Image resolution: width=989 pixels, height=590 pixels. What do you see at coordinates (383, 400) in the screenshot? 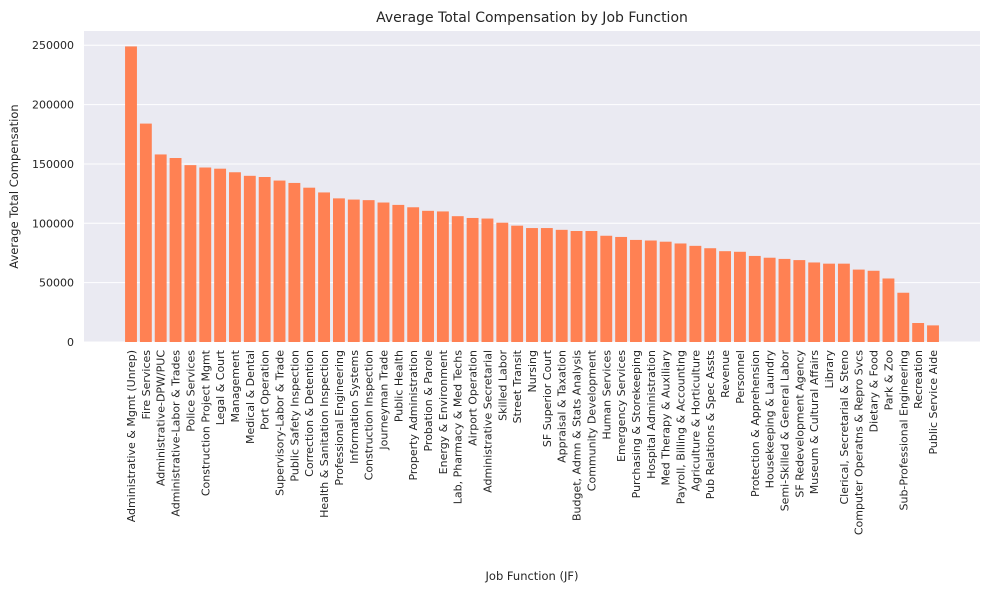
I see `x-tick-label: Journeyman Trade` at bounding box center [383, 400].